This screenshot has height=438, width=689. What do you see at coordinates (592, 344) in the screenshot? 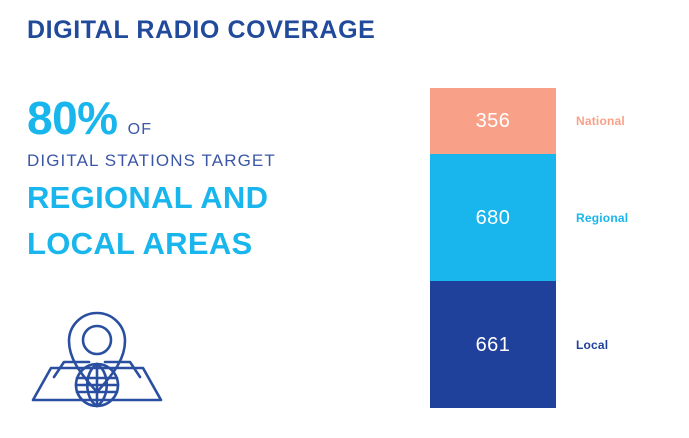
I see `bar-segment-local-label: Local` at bounding box center [592, 344].